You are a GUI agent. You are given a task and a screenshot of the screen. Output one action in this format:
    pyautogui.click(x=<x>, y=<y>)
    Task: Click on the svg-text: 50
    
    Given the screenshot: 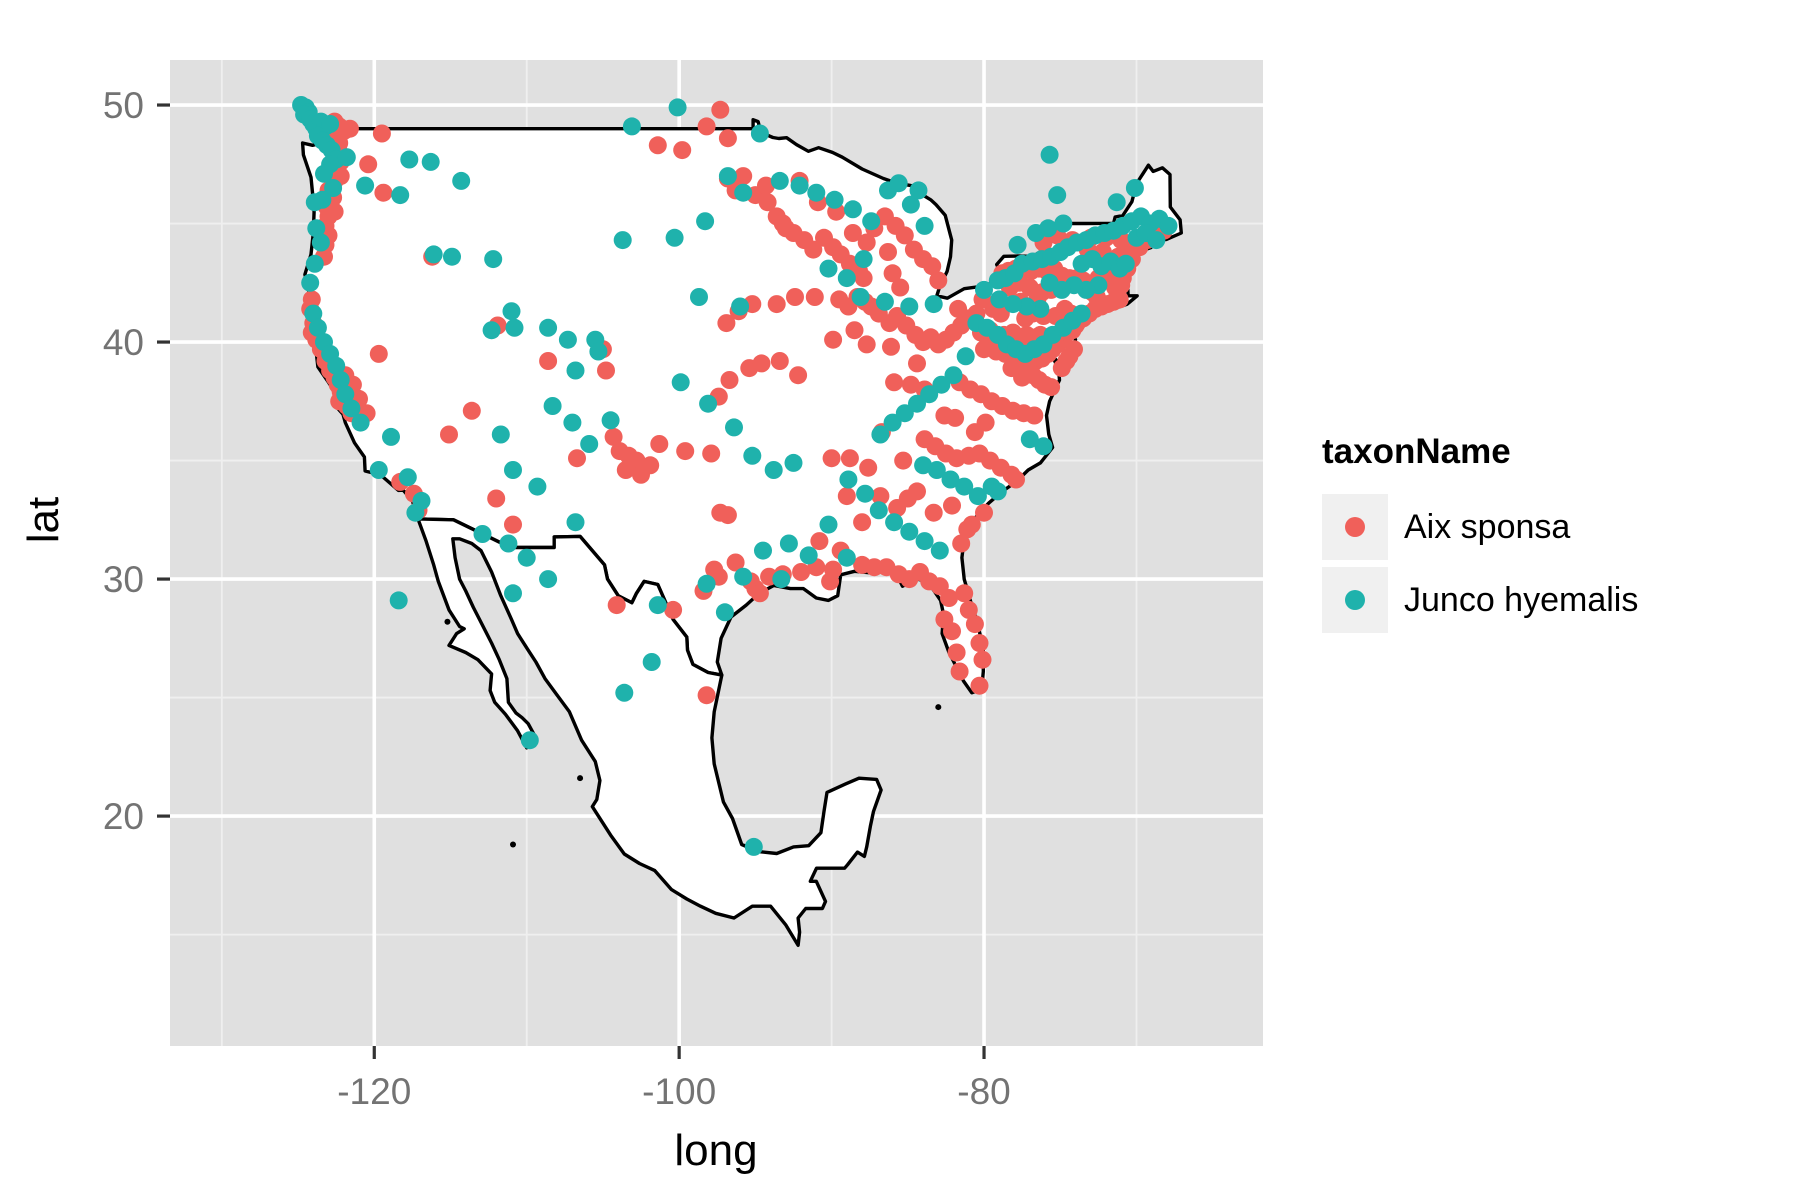 What is the action you would take?
    pyautogui.click(x=123, y=105)
    